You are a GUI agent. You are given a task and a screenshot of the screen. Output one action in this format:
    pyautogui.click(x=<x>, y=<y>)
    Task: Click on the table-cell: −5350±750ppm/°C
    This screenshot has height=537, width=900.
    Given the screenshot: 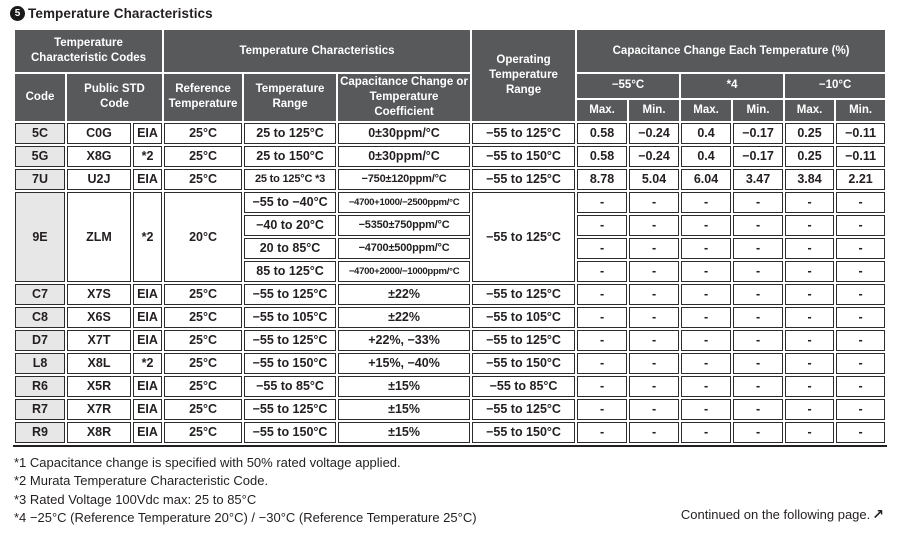 What is the action you would take?
    pyautogui.click(x=404, y=225)
    